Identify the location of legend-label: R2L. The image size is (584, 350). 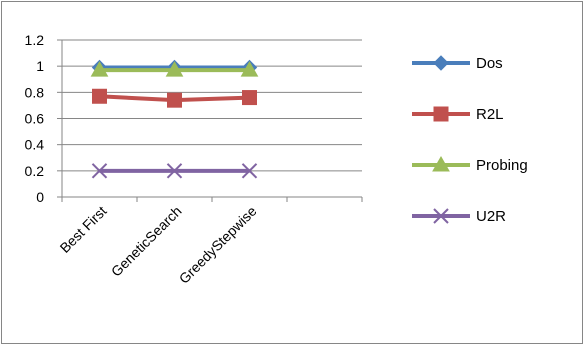
(490, 114).